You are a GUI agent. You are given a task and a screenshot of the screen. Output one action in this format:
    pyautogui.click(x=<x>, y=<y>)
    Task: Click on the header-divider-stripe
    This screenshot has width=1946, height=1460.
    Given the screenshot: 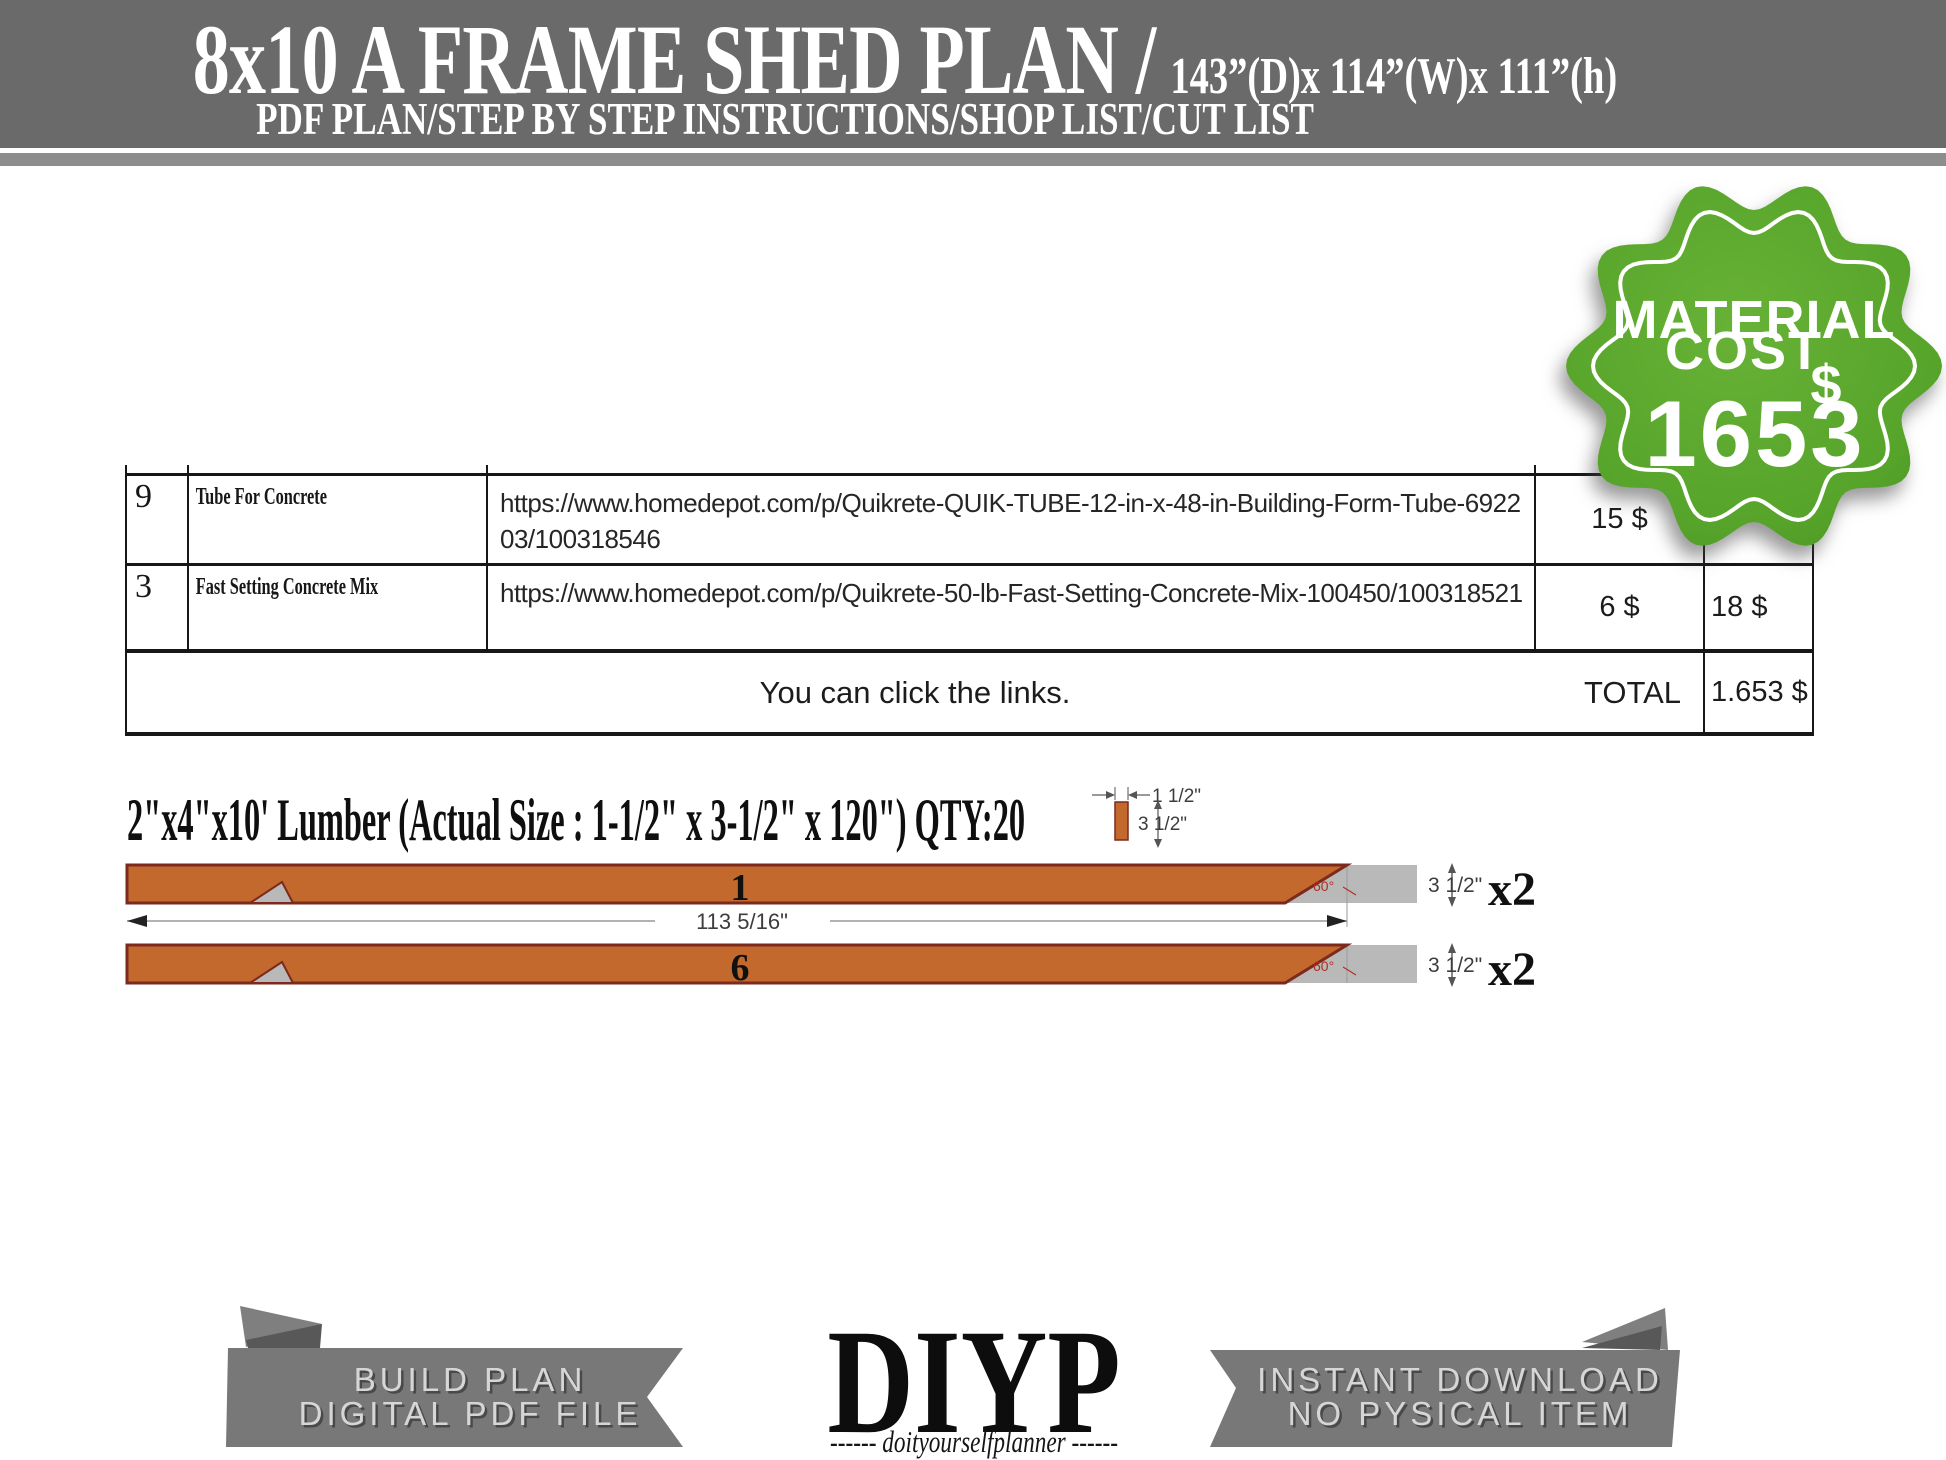 What is the action you would take?
    pyautogui.click(x=973, y=159)
    